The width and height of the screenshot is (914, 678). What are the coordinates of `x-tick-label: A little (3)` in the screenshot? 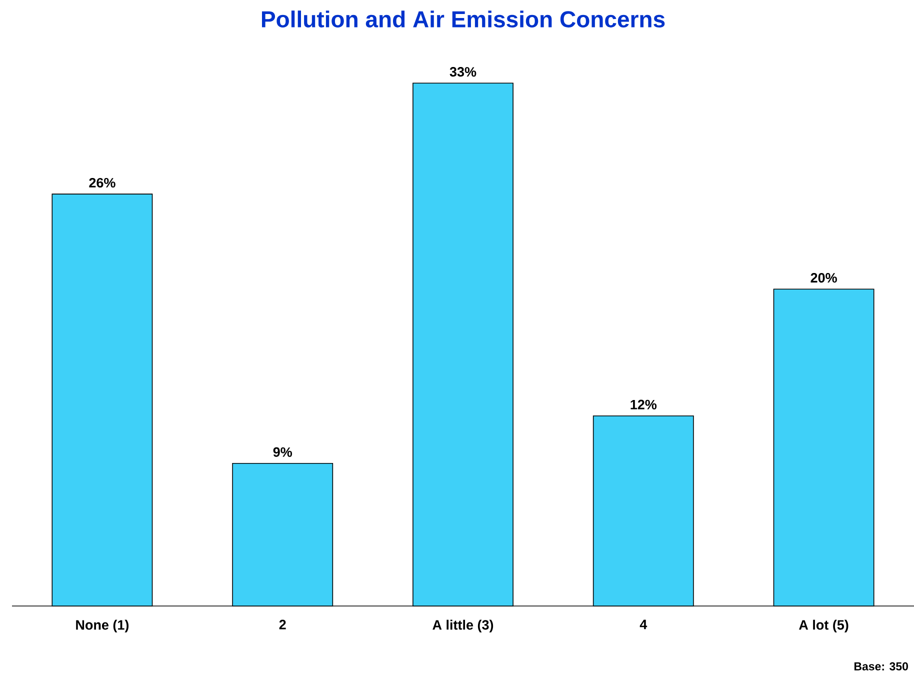 It's located at (463, 626).